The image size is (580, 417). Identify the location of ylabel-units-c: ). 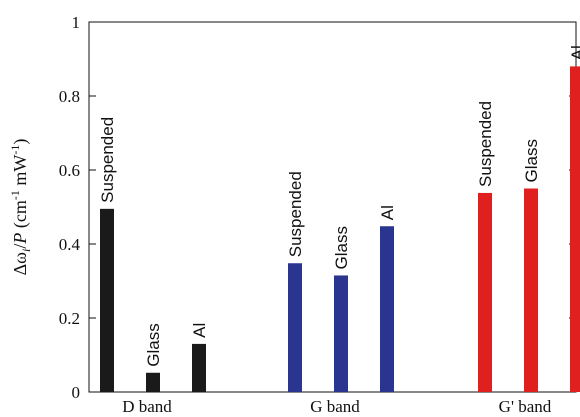
(20, 142).